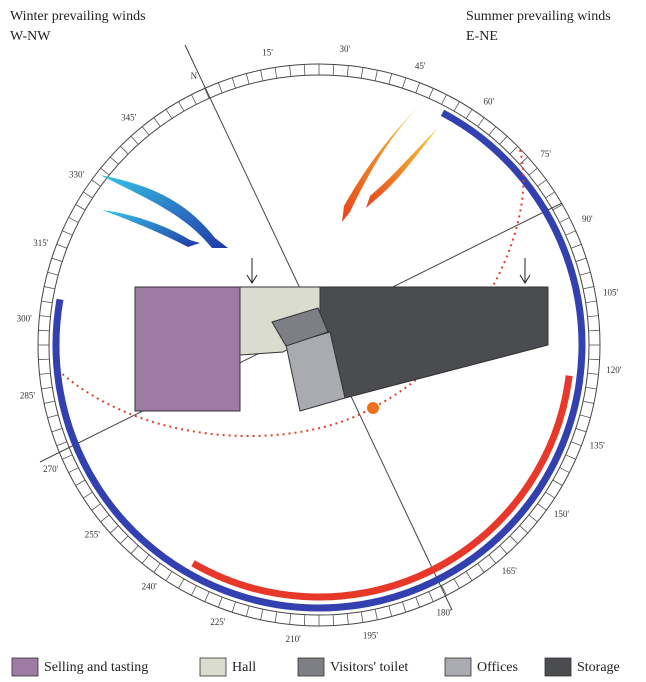 This screenshot has height=682, width=646. Describe the element at coordinates (371, 636) in the screenshot. I see `degree-label: 195'` at that location.